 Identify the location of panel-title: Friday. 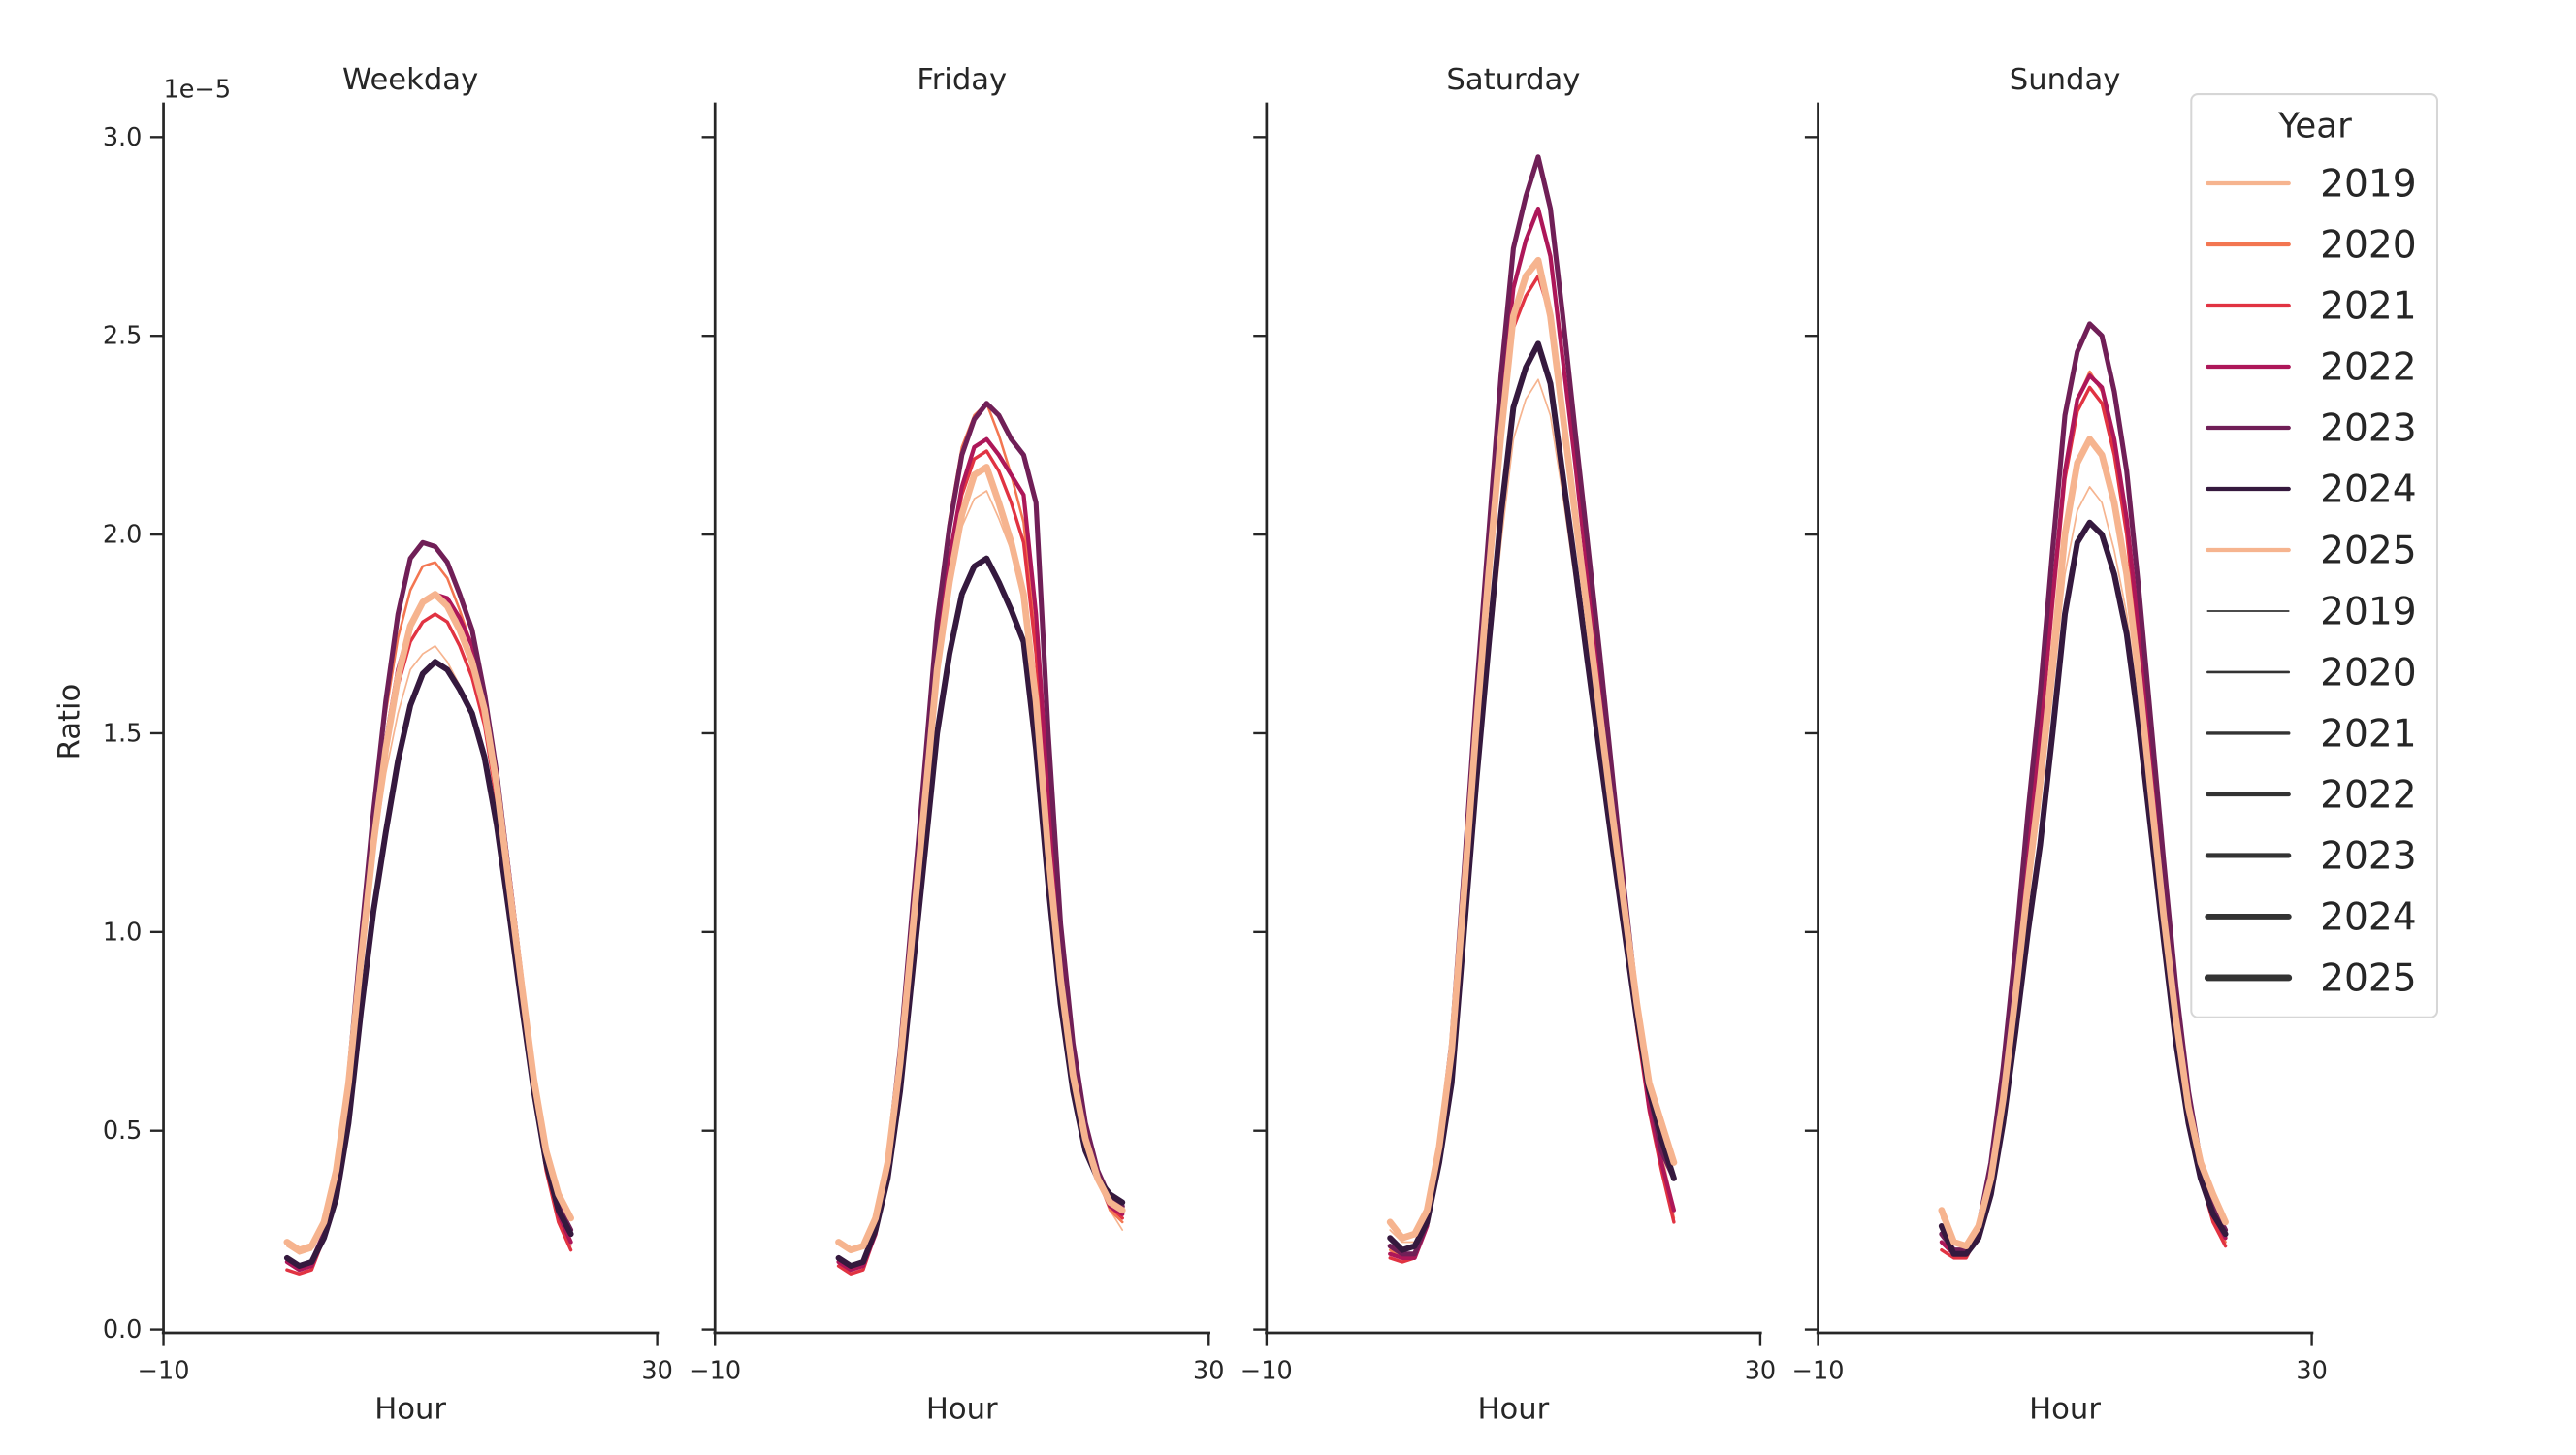
(962, 80).